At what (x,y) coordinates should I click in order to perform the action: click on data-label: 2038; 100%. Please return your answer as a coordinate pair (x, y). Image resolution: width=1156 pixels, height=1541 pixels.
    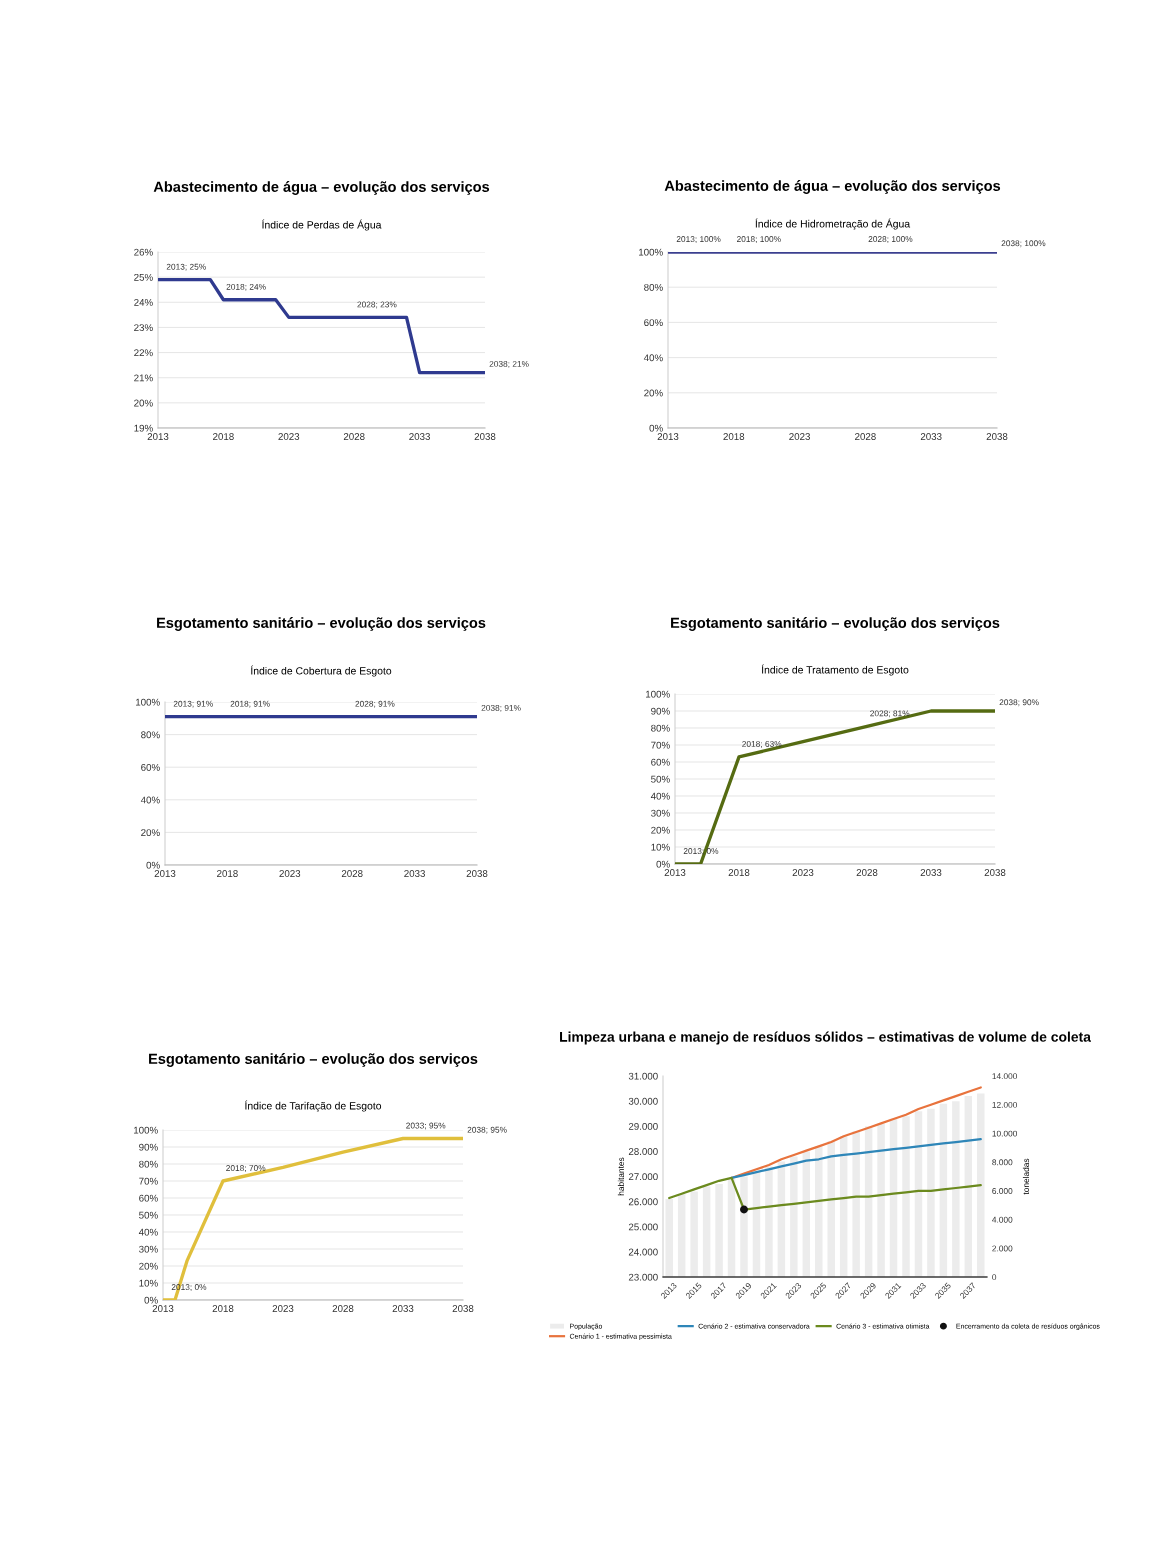
    Looking at the image, I should click on (1023, 244).